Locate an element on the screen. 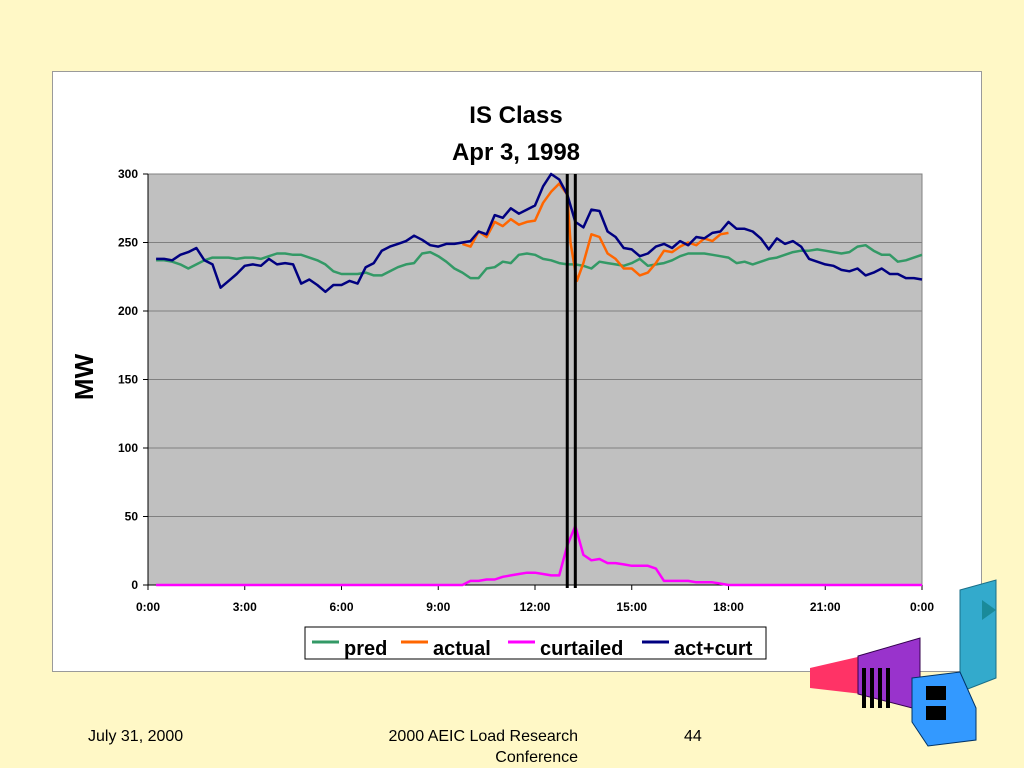 The width and height of the screenshot is (1024, 768). decorative-buildings-graphic is located at coordinates (903, 663).